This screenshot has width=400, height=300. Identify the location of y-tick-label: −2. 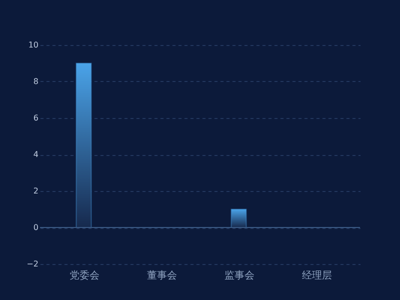
(32, 264).